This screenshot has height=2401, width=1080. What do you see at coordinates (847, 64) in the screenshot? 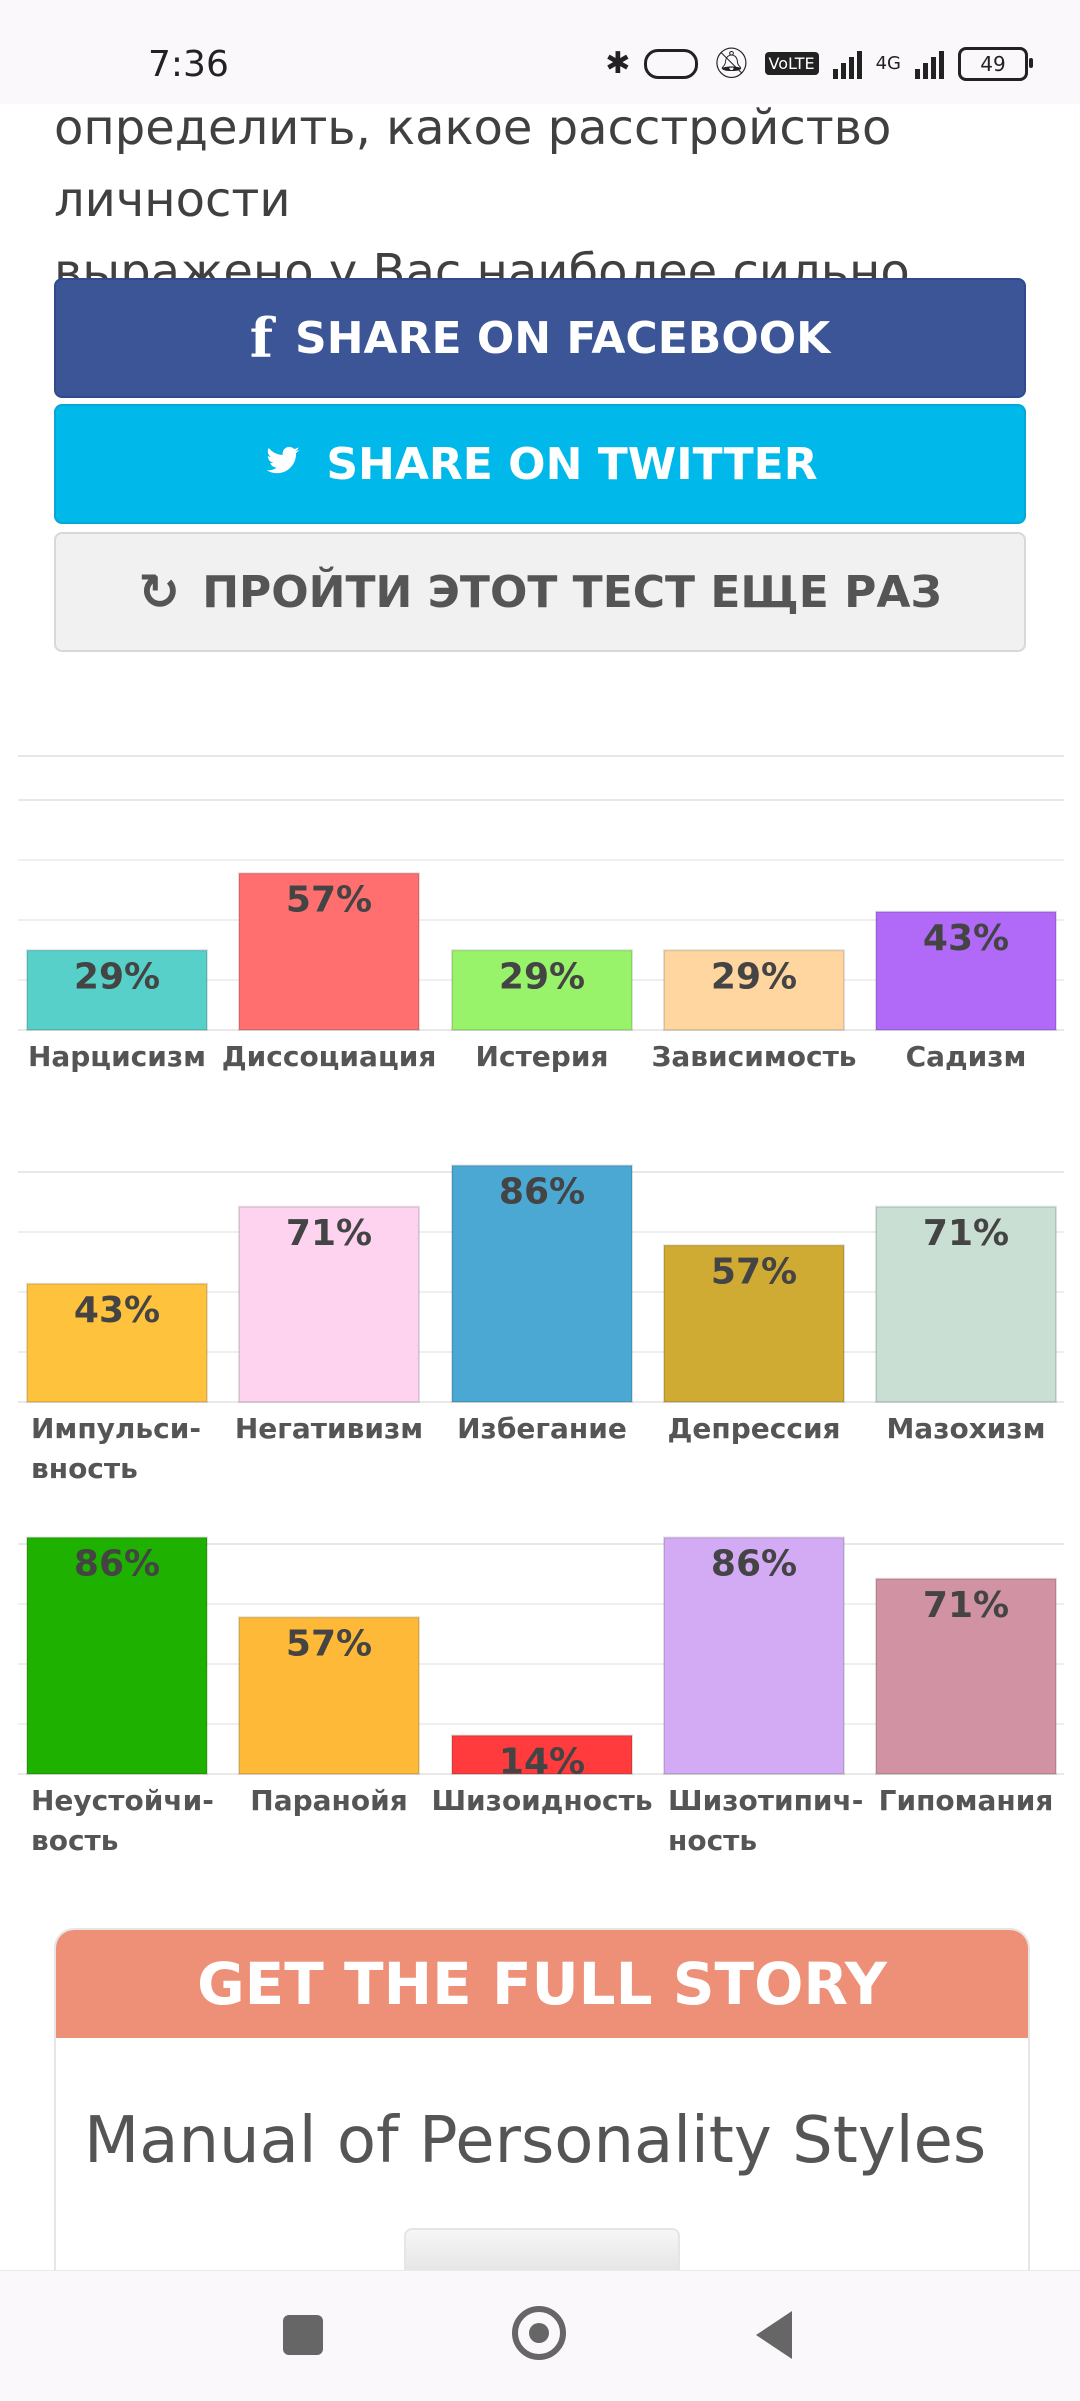
I see `signal-icon` at bounding box center [847, 64].